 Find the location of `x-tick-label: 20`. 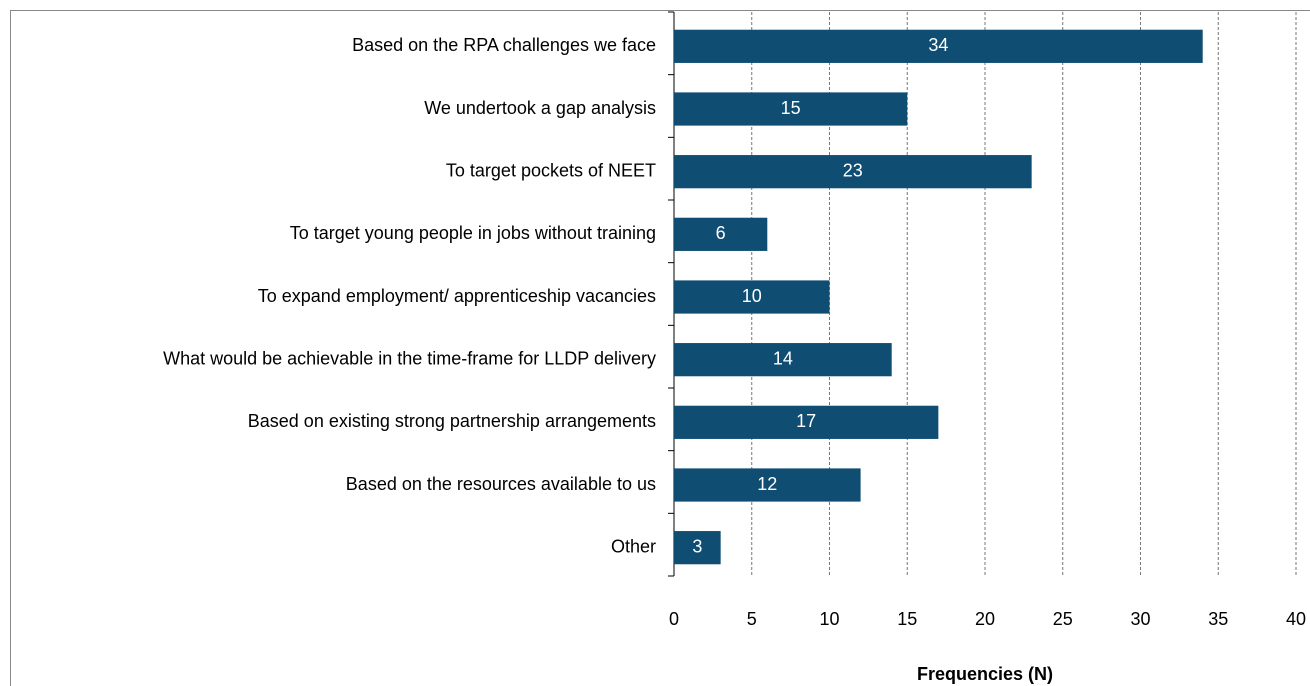

x-tick-label: 20 is located at coordinates (985, 619).